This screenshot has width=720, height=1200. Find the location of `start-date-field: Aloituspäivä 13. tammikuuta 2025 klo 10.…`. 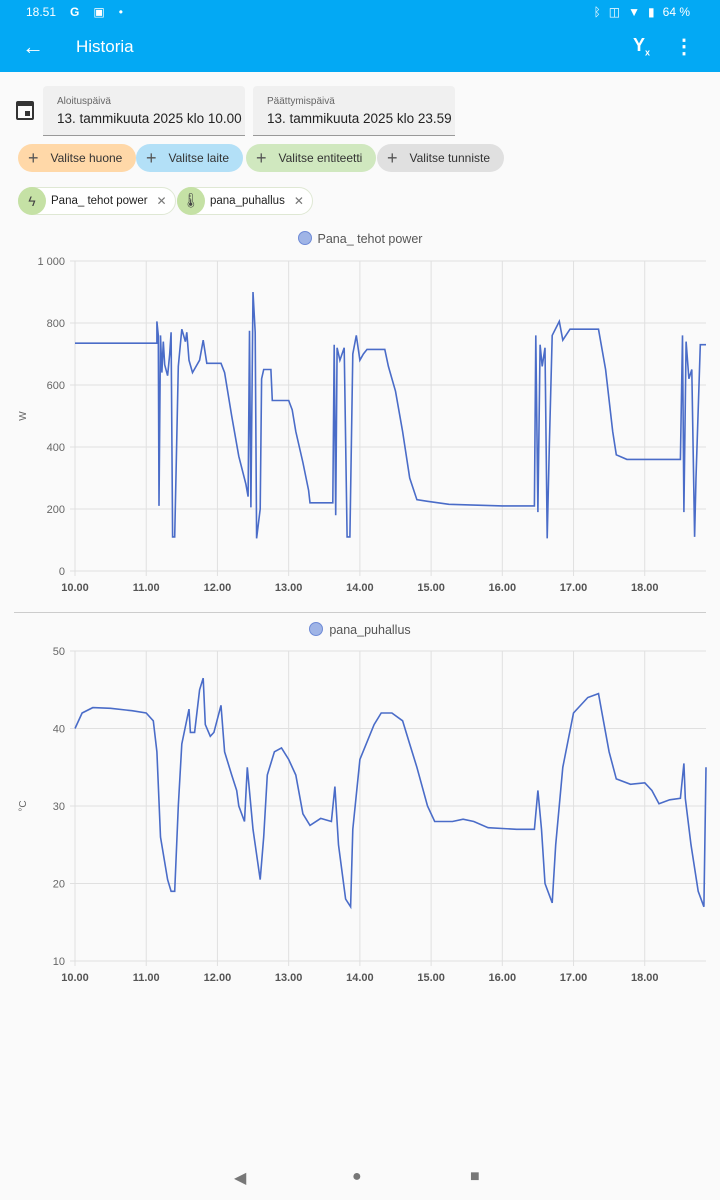

start-date-field: Aloituspäivä 13. tammikuuta 2025 klo 10.… is located at coordinates (144, 111).